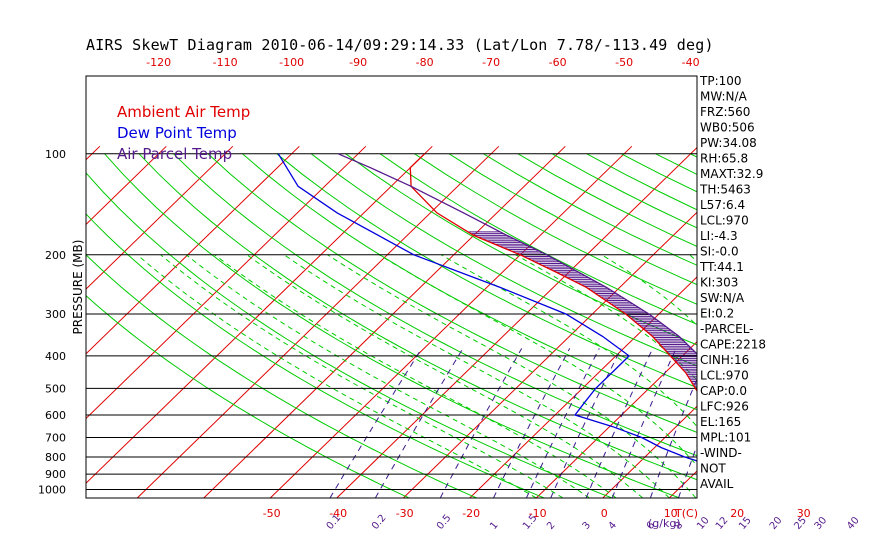 The image size is (870, 560). I want to click on stat-entry: SW:N/A, so click(722, 298).